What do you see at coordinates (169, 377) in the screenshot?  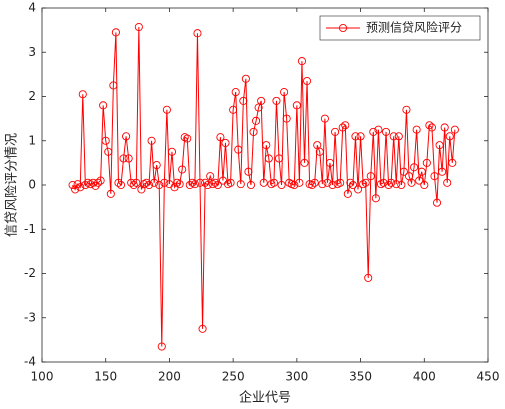 I see `x-tick-label: 200` at bounding box center [169, 377].